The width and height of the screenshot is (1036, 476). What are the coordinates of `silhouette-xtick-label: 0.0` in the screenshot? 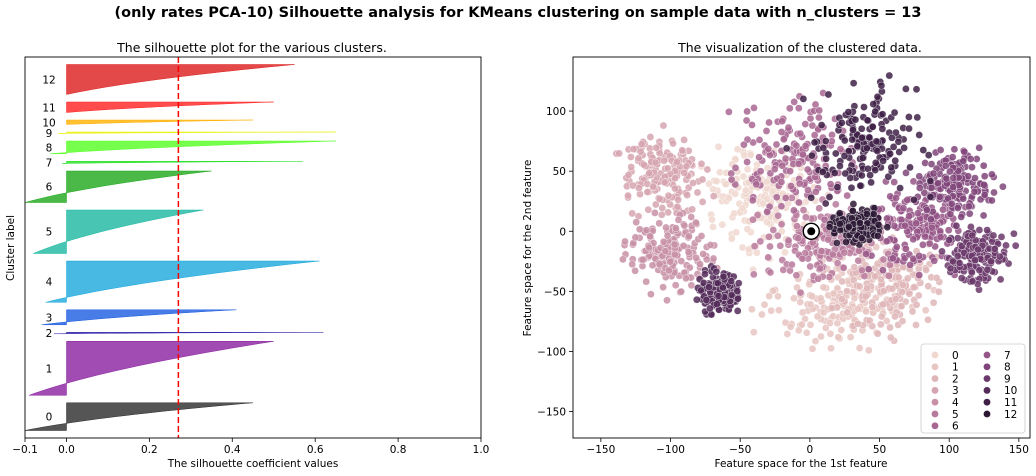 It's located at (66, 450).